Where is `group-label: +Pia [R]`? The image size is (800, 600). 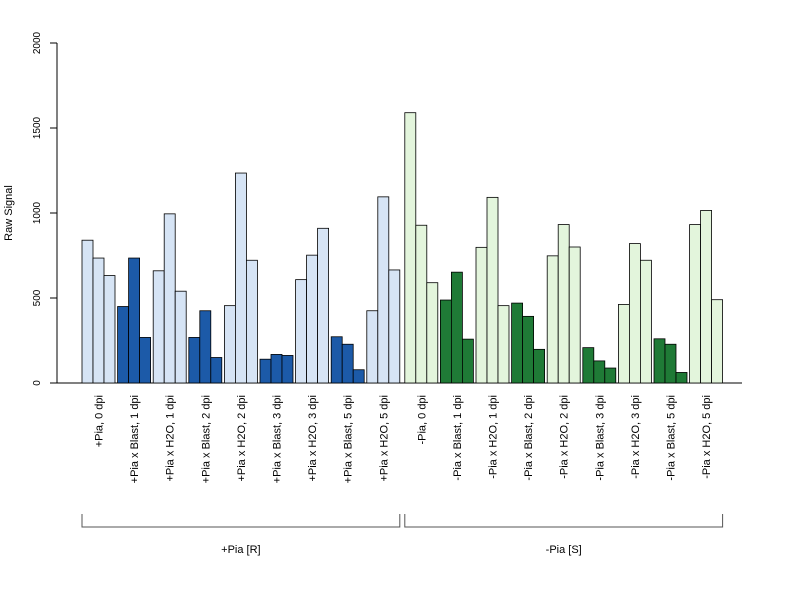 group-label: +Pia [R] is located at coordinates (240, 550).